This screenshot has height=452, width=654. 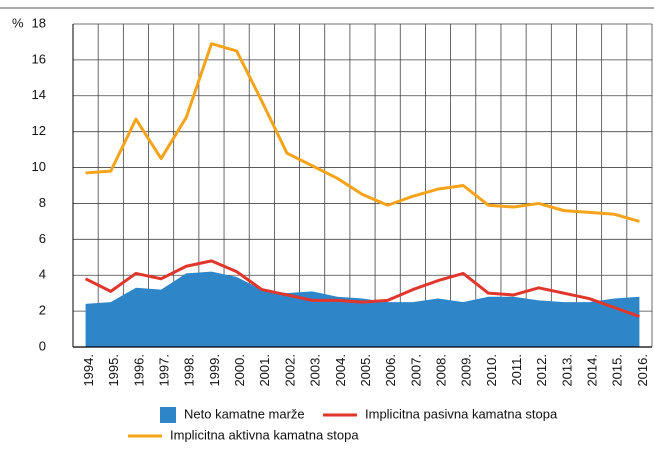 I want to click on x-tick-label: 2008., so click(x=440, y=370).